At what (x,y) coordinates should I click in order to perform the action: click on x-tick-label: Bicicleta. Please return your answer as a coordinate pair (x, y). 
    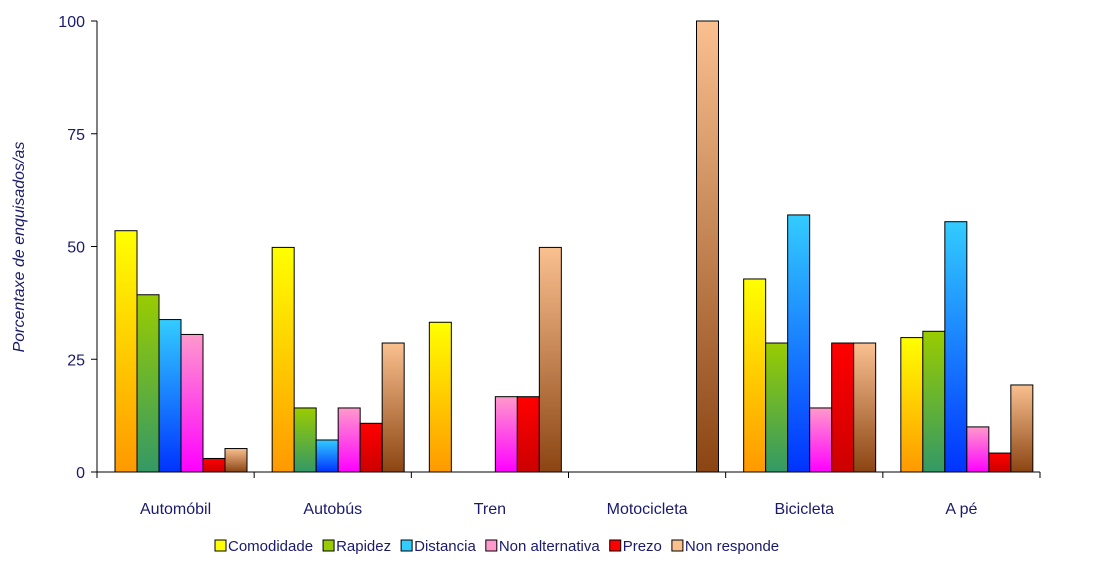
    Looking at the image, I should click on (804, 509).